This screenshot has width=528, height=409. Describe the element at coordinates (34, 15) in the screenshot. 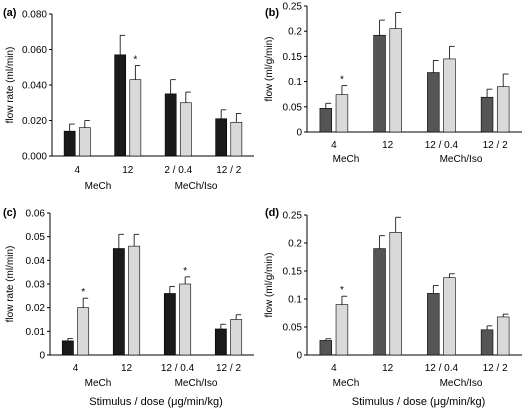

I see `panel-a-y-tick-label: 0.080` at that location.